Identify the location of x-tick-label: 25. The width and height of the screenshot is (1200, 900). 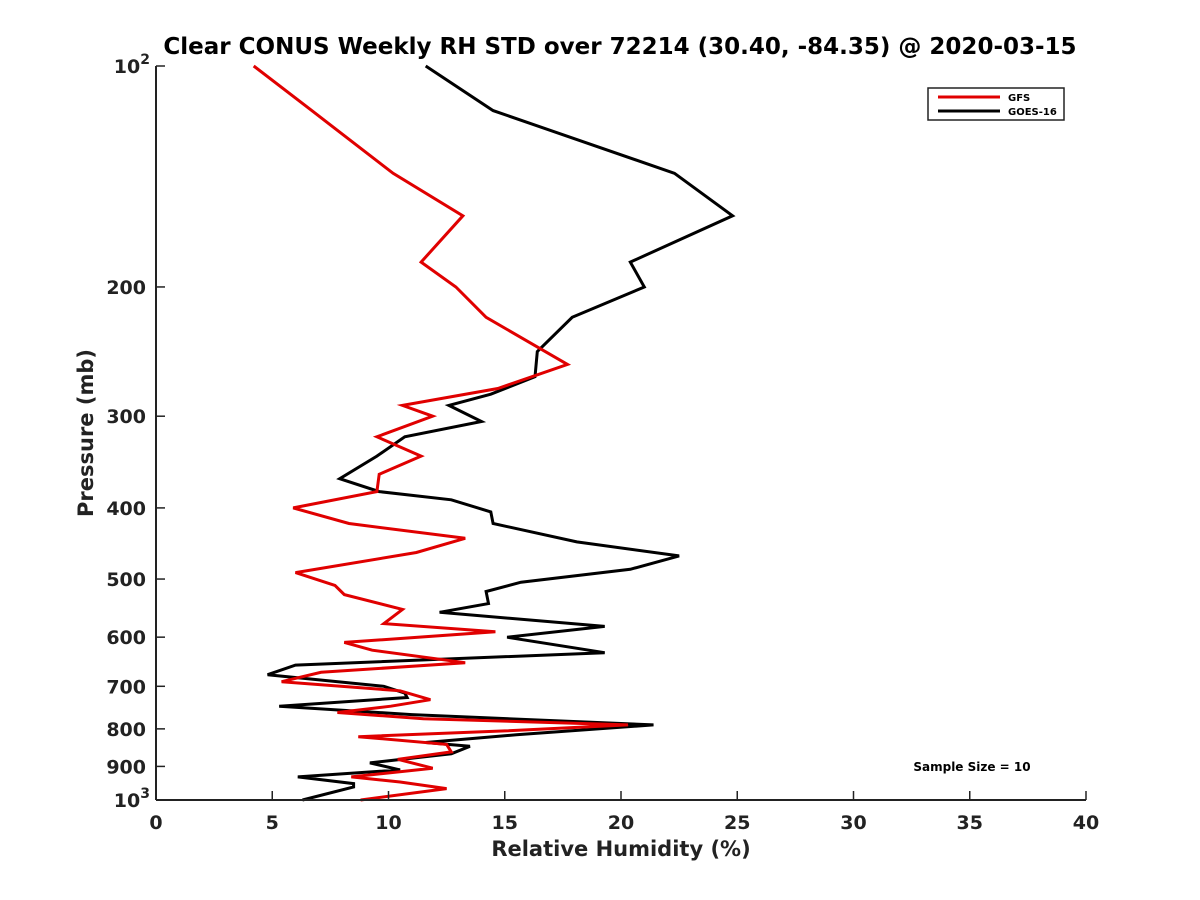
(737, 823).